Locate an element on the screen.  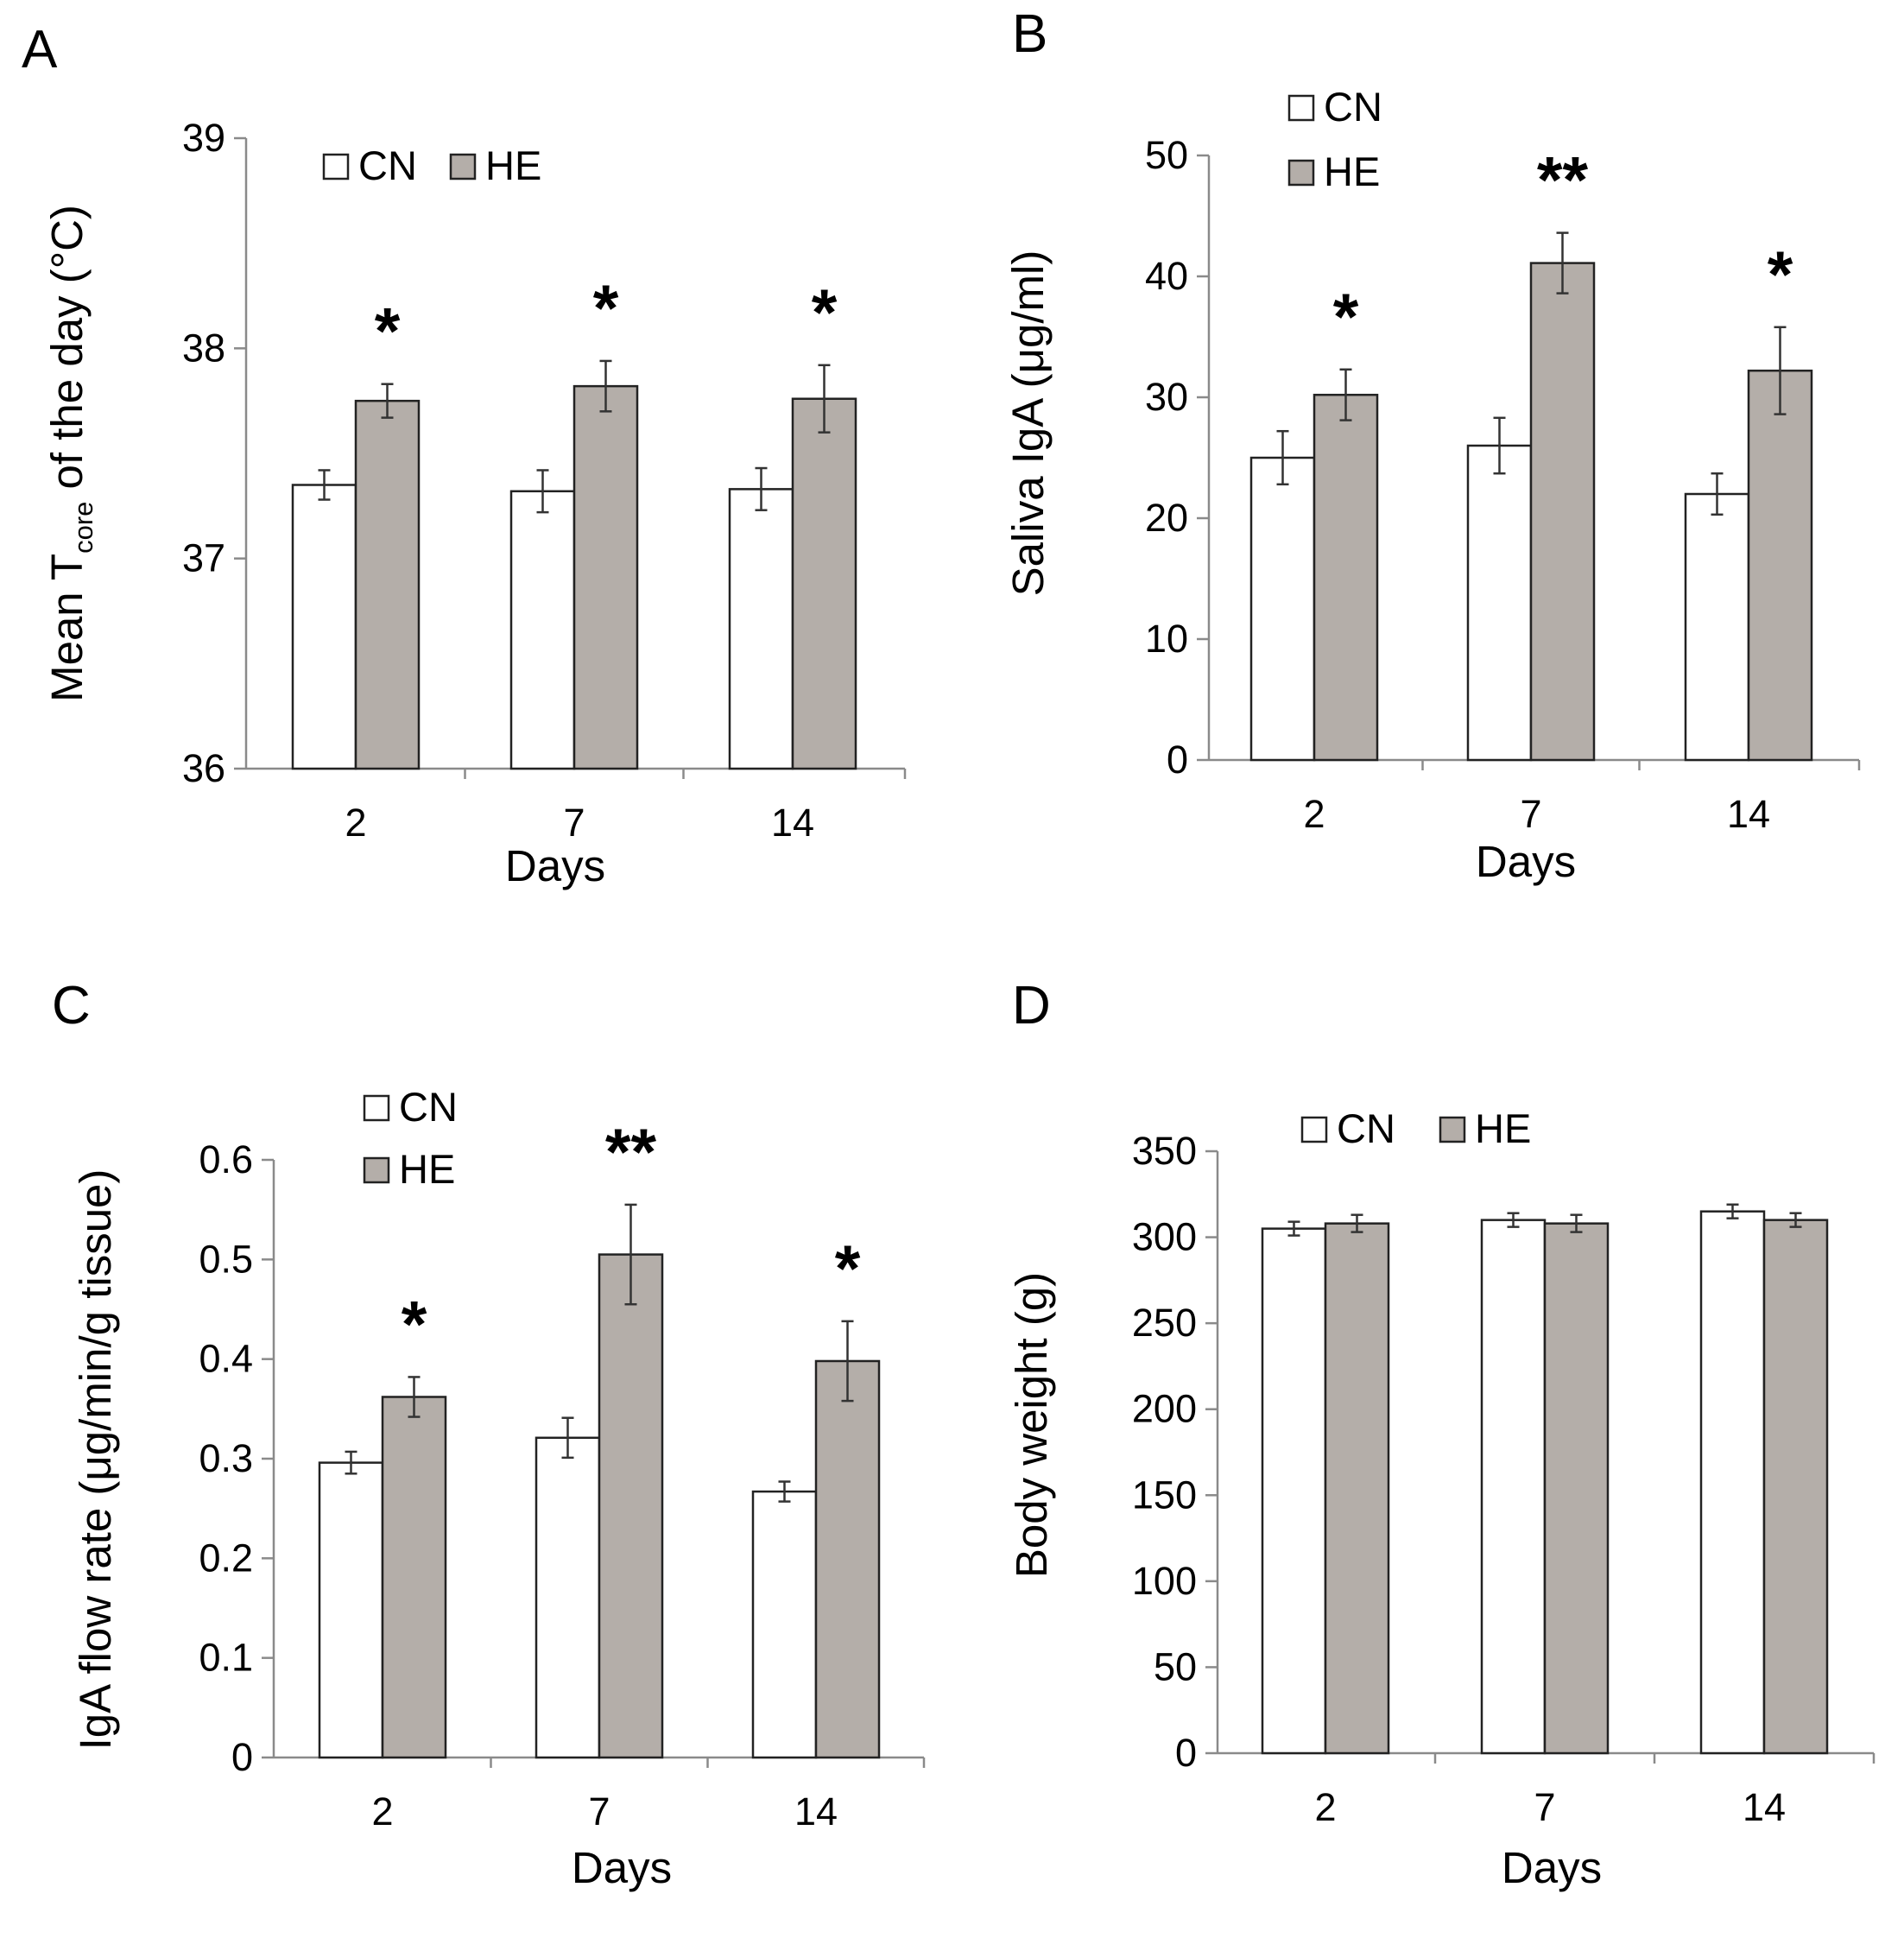
y-axis-title: IgA flow rate (μg/min/g tissue) is located at coordinates (96, 1460).